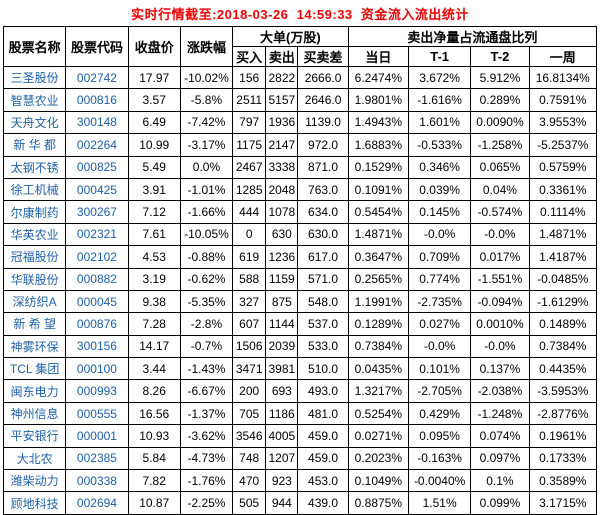 The height and width of the screenshot is (515, 600). What do you see at coordinates (34, 503) in the screenshot?
I see `cell-name: 顾地科技` at bounding box center [34, 503].